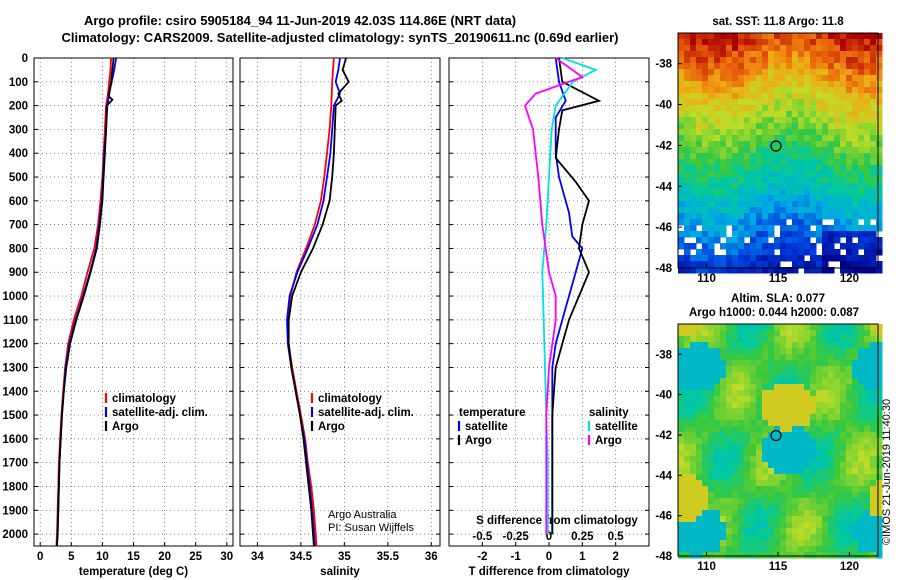  Describe the element at coordinates (582, 557) in the screenshot. I see `x-tick-label: 1` at that location.